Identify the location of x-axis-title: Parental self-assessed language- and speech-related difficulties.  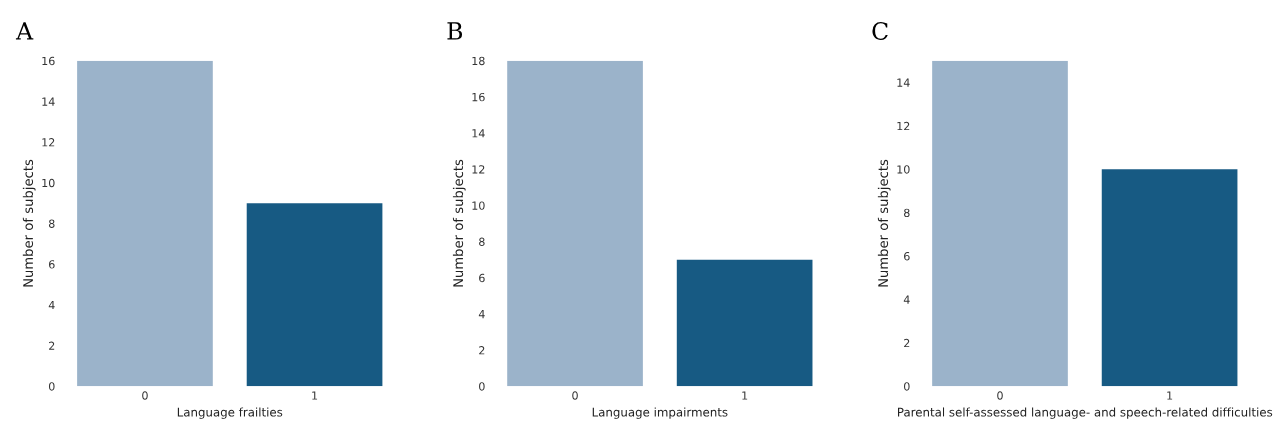
(1085, 413).